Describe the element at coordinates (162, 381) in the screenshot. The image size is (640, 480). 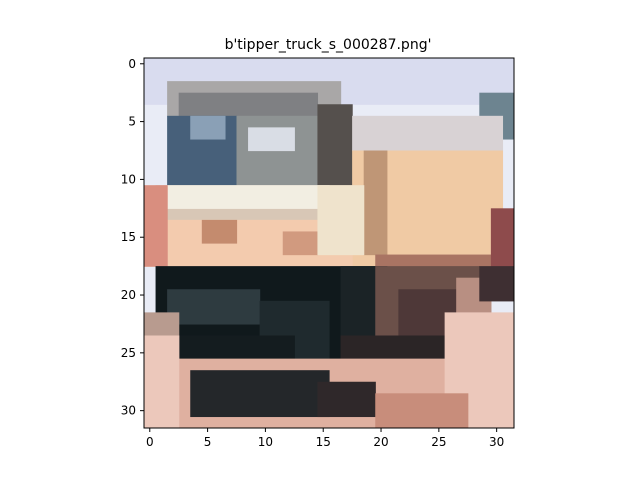
I see `ground-left` at that location.